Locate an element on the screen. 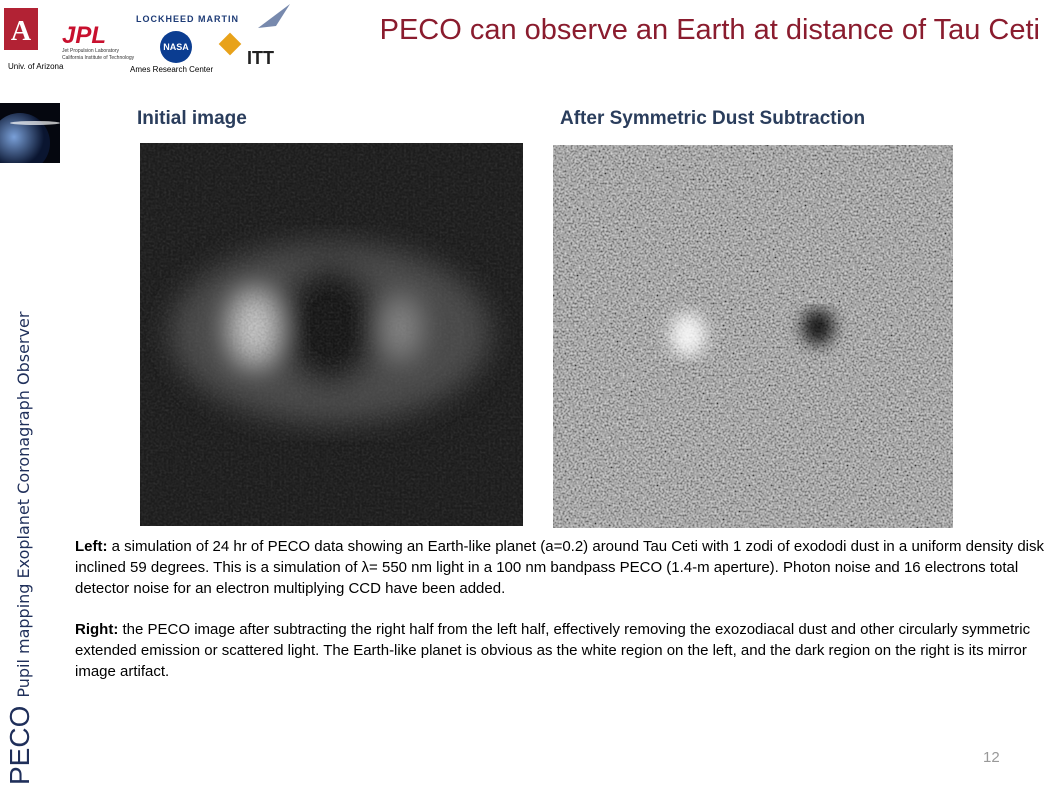 This screenshot has width=1058, height=793. earth-icon is located at coordinates (30, 133).